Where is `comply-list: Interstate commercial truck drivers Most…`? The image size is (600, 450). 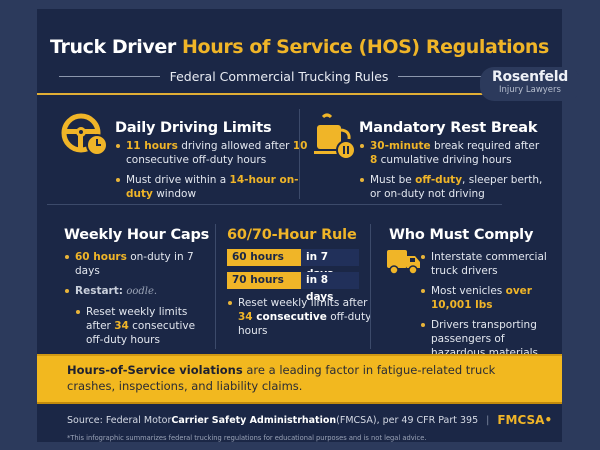
comply-list: Interstate commercial truck drivers Most… is located at coordinates (485, 306).